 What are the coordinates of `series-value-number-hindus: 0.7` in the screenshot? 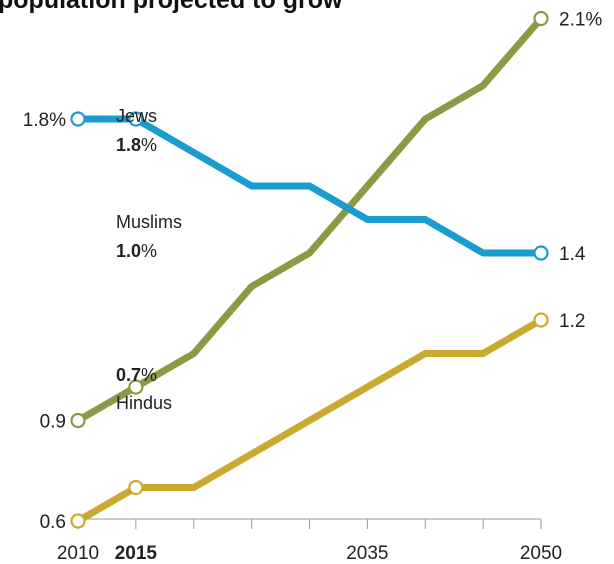 It's located at (128, 375).